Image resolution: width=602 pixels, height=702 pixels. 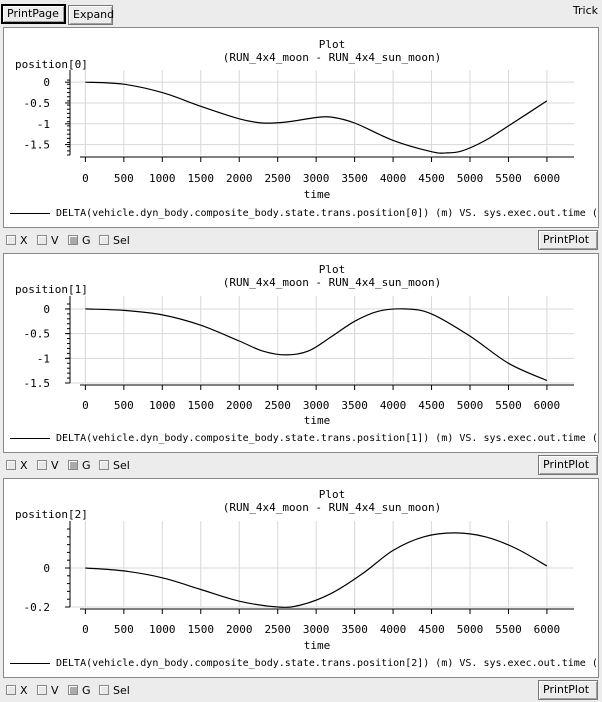 I want to click on x-tick-label: 5500, so click(x=508, y=629).